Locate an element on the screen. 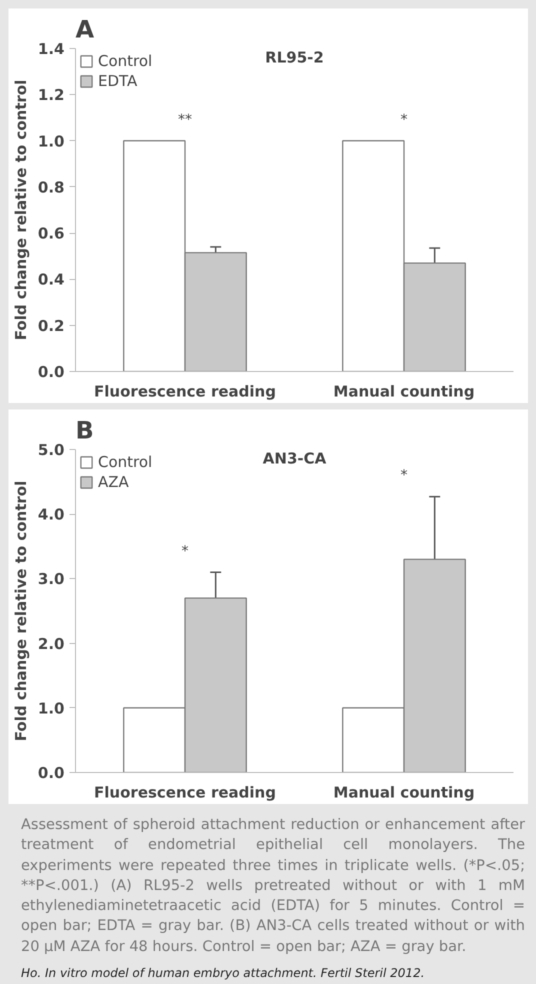 The image size is (536, 984). y-tick-label: 0.8 is located at coordinates (51, 187).